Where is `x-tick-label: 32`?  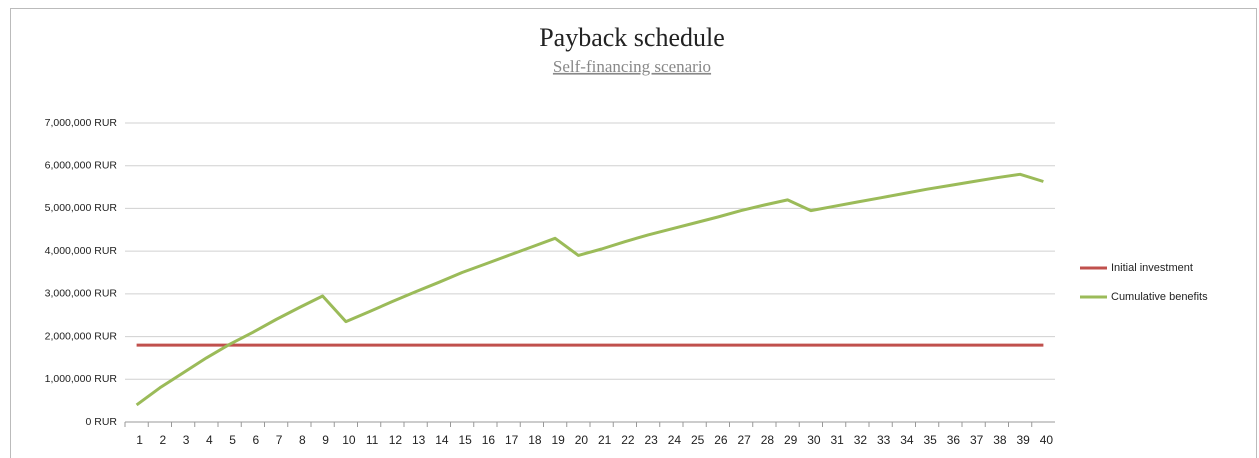
x-tick-label: 32 is located at coordinates (861, 440).